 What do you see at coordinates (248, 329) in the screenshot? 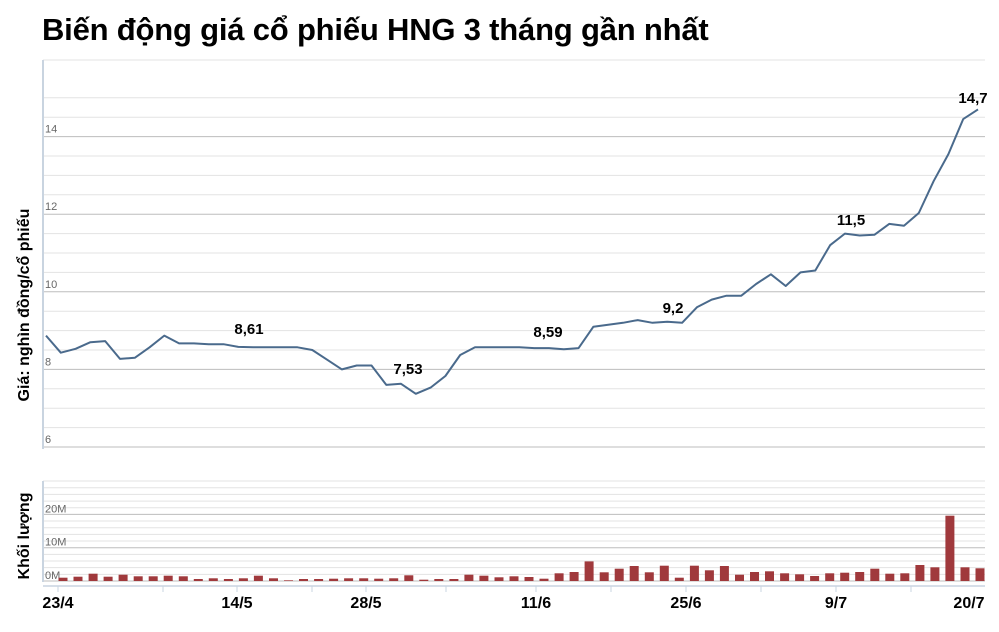
I see `price-annotation-label: 8,61` at bounding box center [248, 329].